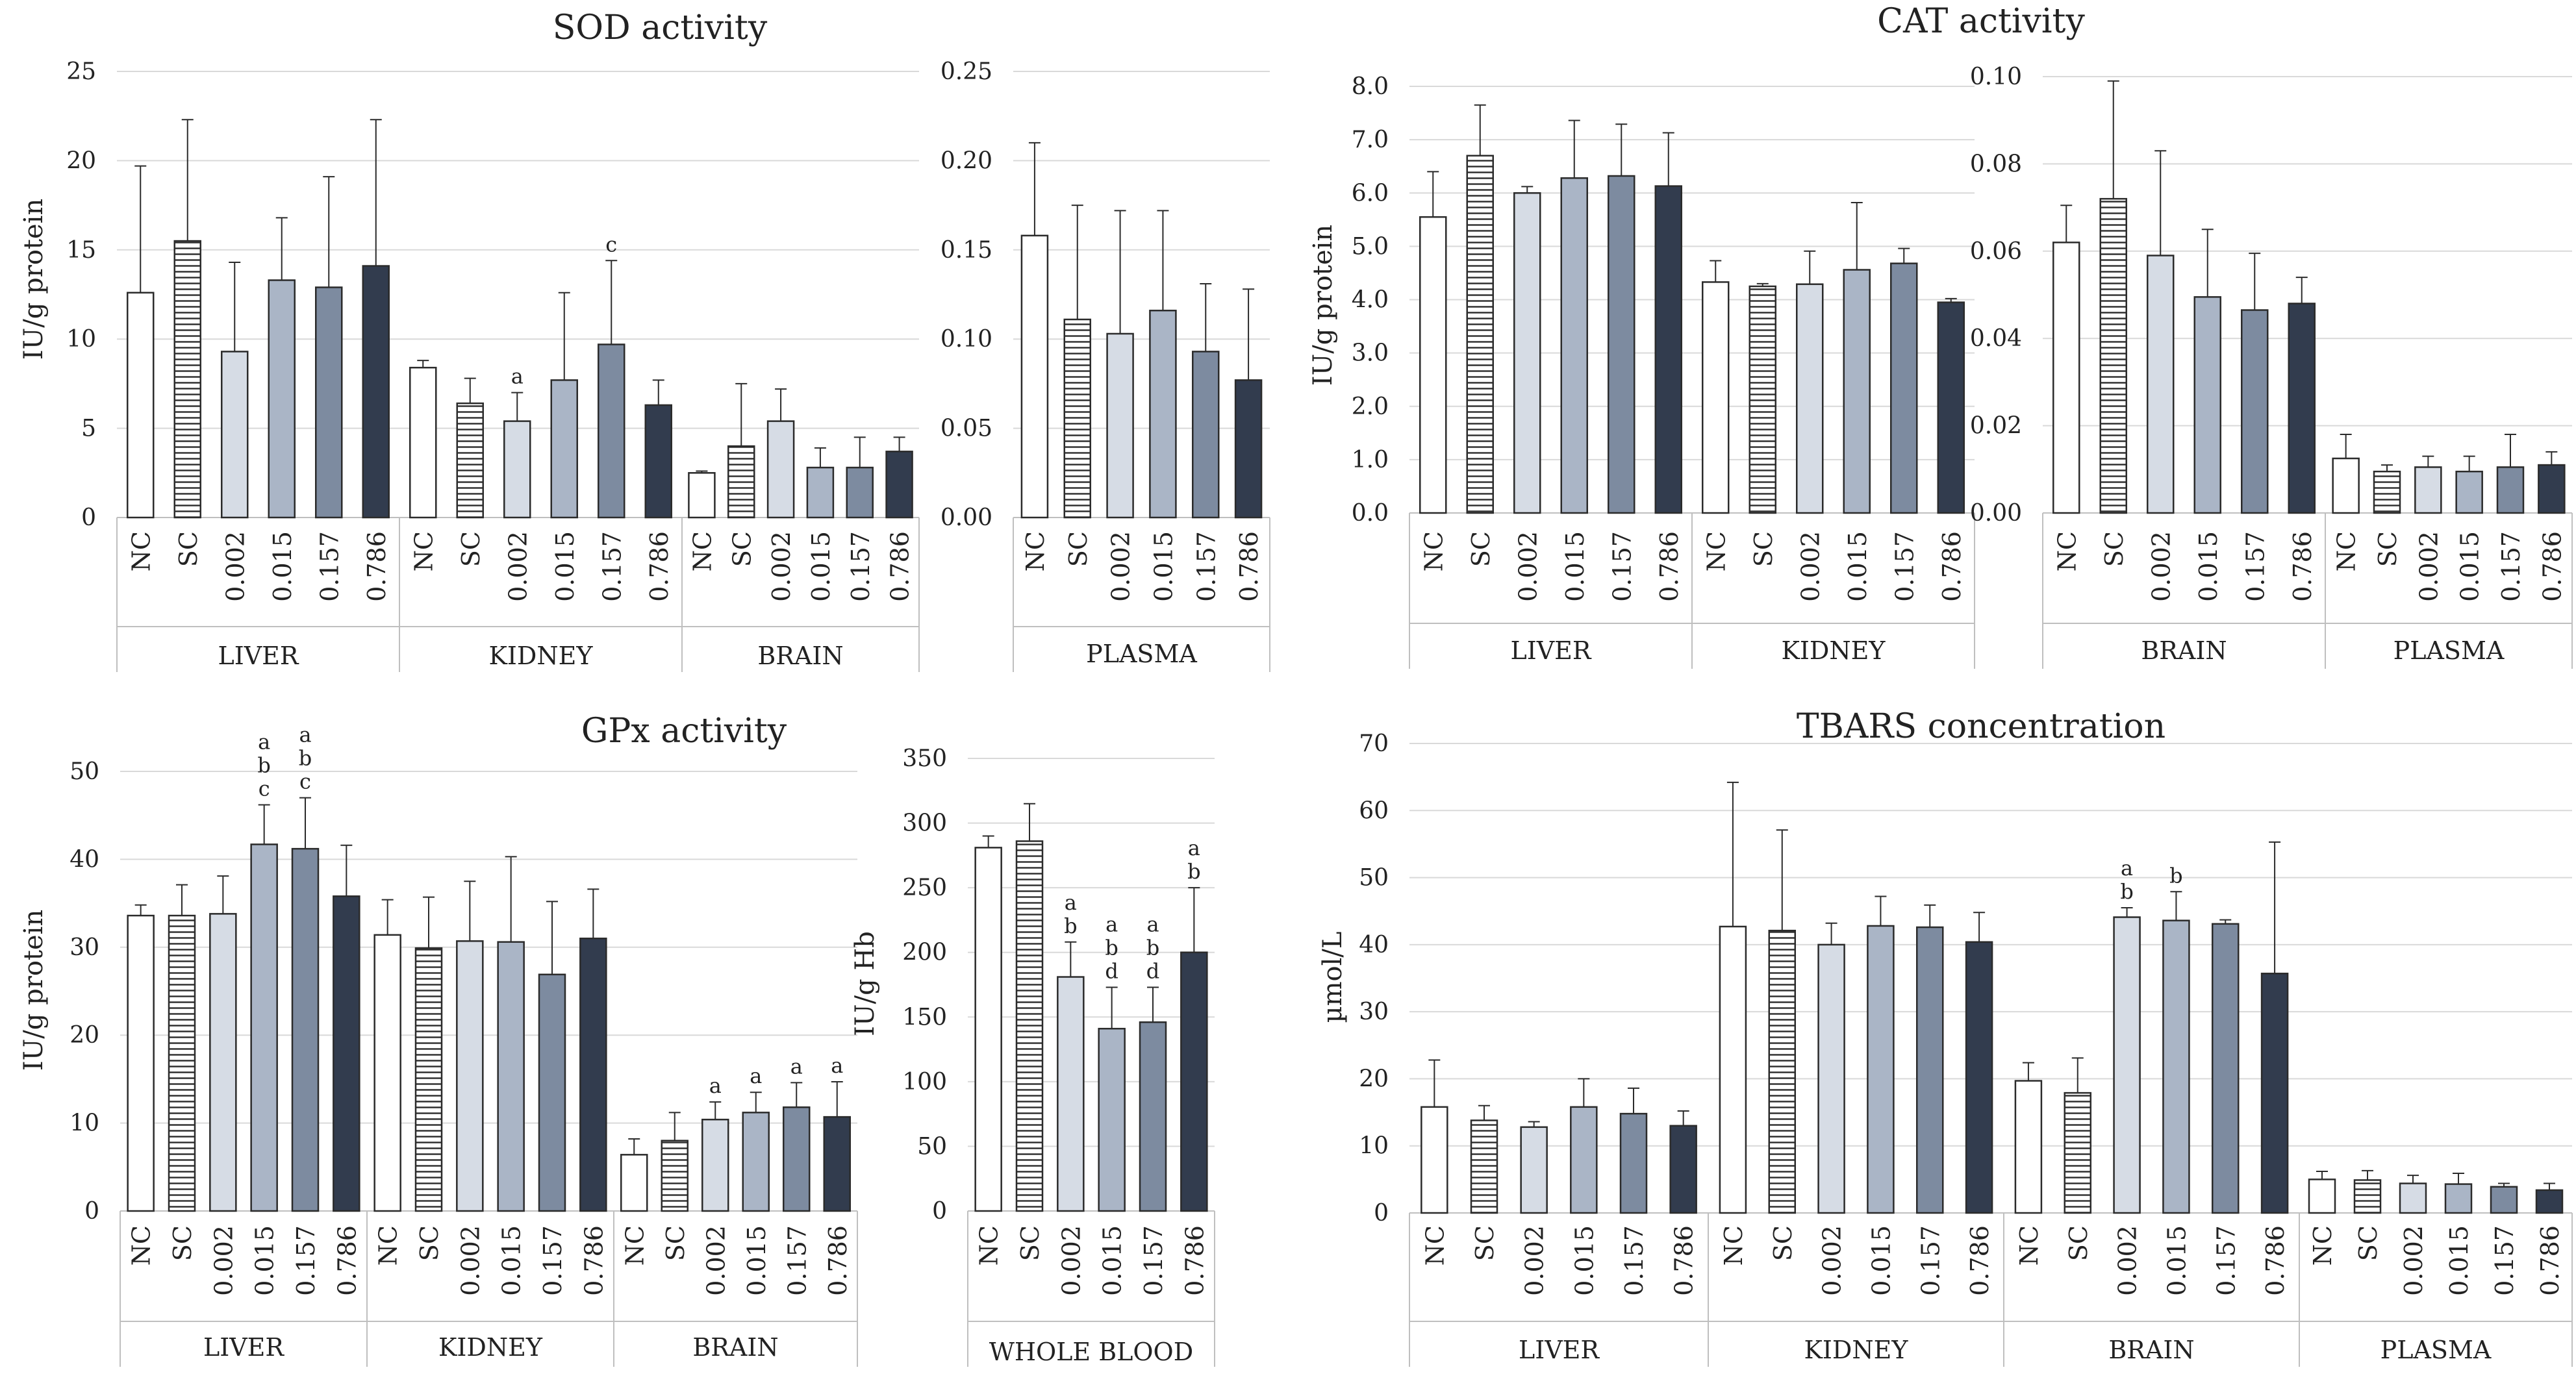  What do you see at coordinates (865, 983) in the screenshot?
I see `y-axis-label: IU/g Hb` at bounding box center [865, 983].